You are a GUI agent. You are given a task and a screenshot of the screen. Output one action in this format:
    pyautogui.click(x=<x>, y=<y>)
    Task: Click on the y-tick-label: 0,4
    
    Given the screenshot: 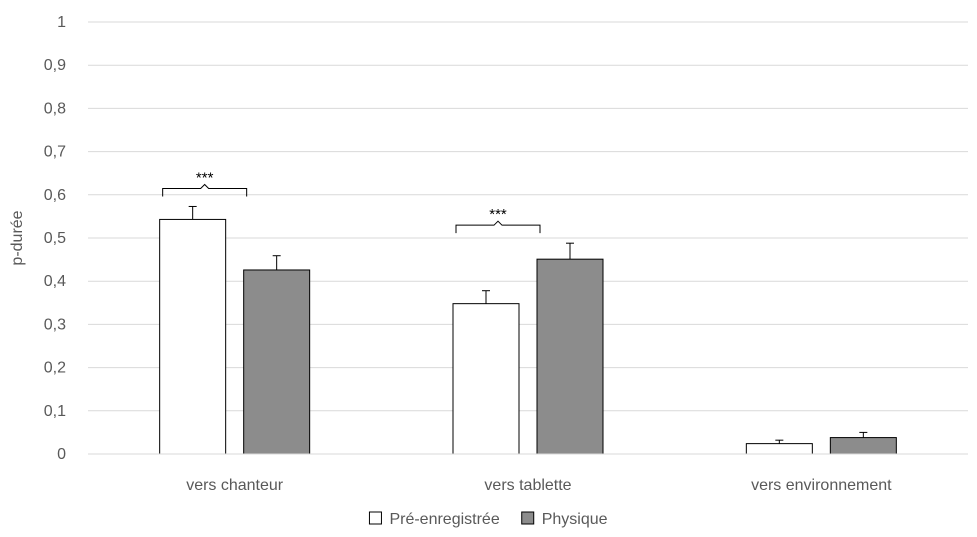 What is the action you would take?
    pyautogui.click(x=55, y=281)
    